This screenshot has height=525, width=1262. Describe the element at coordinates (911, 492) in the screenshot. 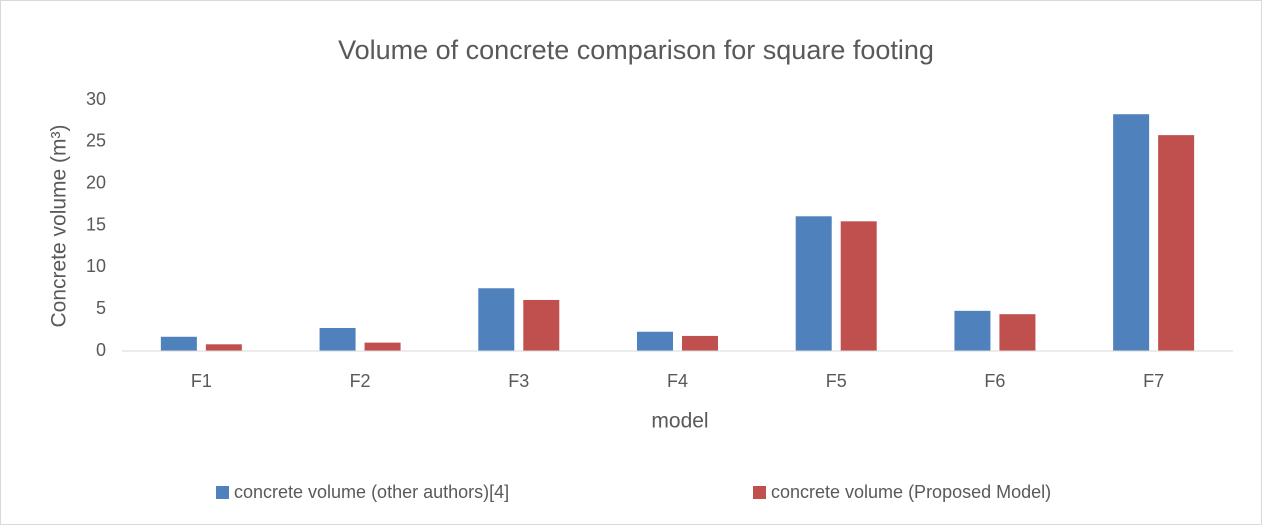

I see `legend-label: concrete volume (Proposed Model)` at that location.